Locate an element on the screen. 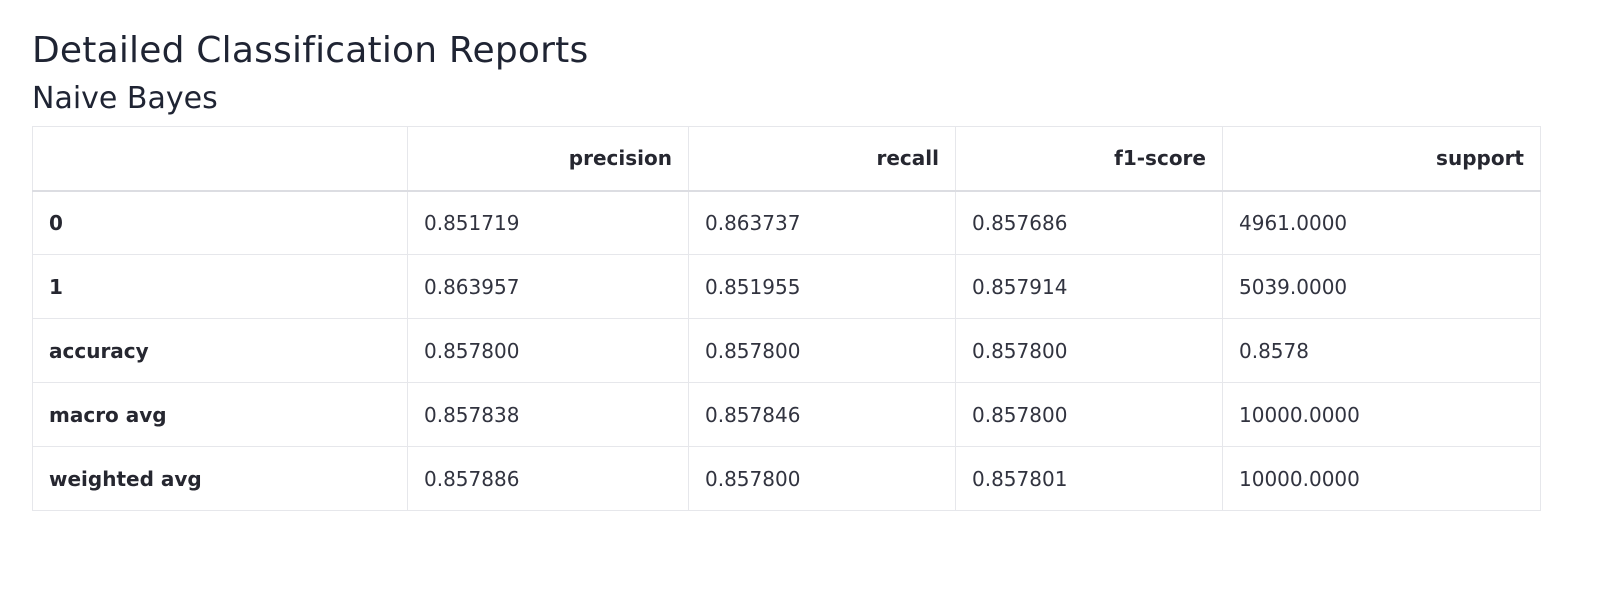 The image size is (1604, 591). table-cell: 0.851719 is located at coordinates (548, 222).